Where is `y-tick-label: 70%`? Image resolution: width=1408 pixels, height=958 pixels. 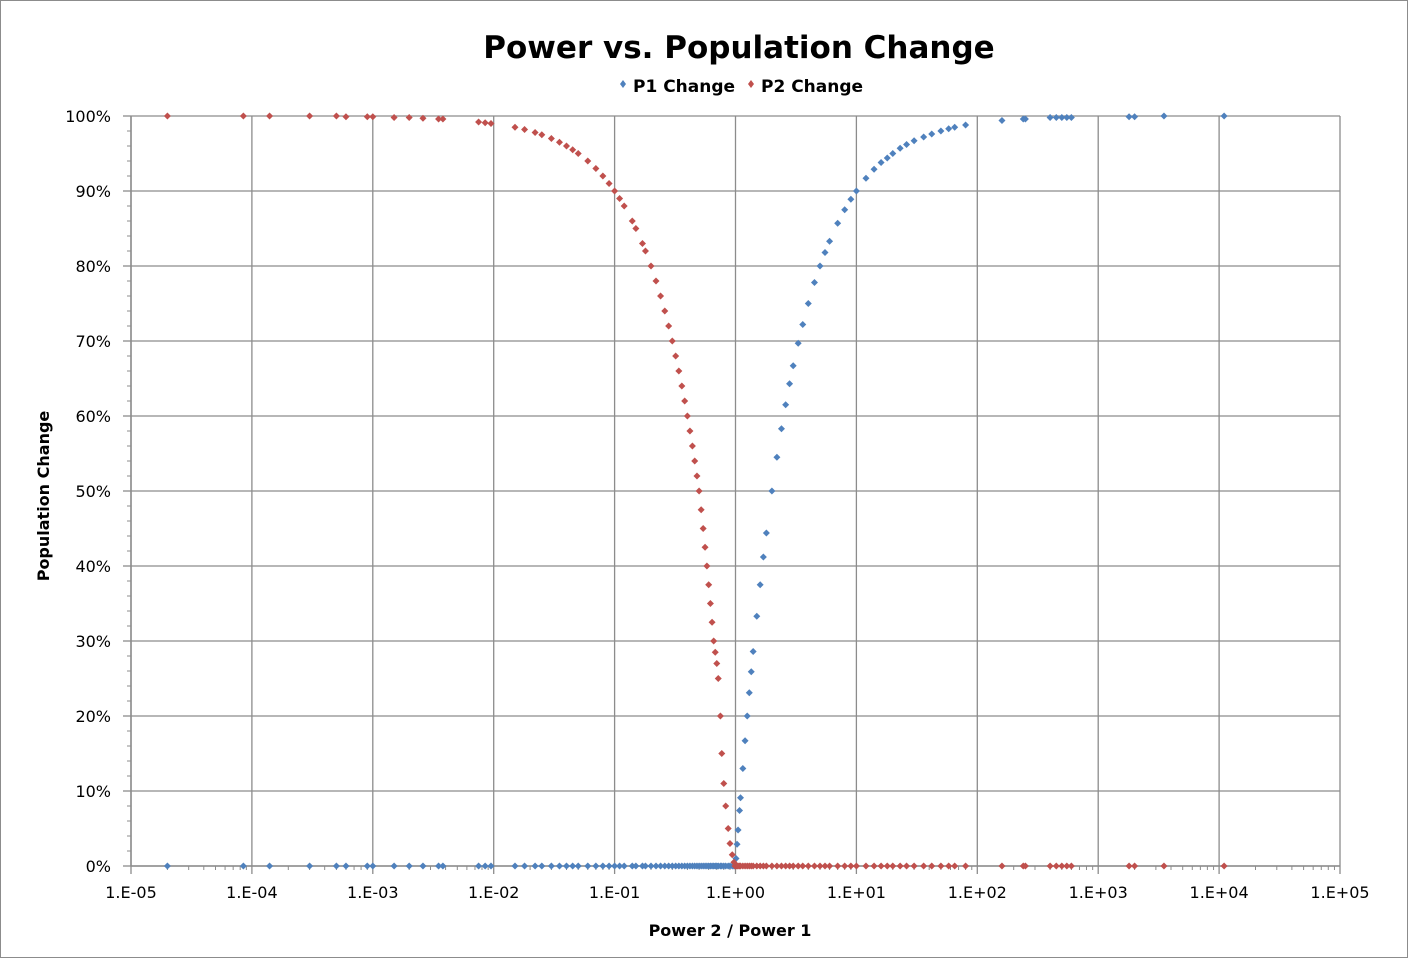 y-tick-label: 70% is located at coordinates (93, 341).